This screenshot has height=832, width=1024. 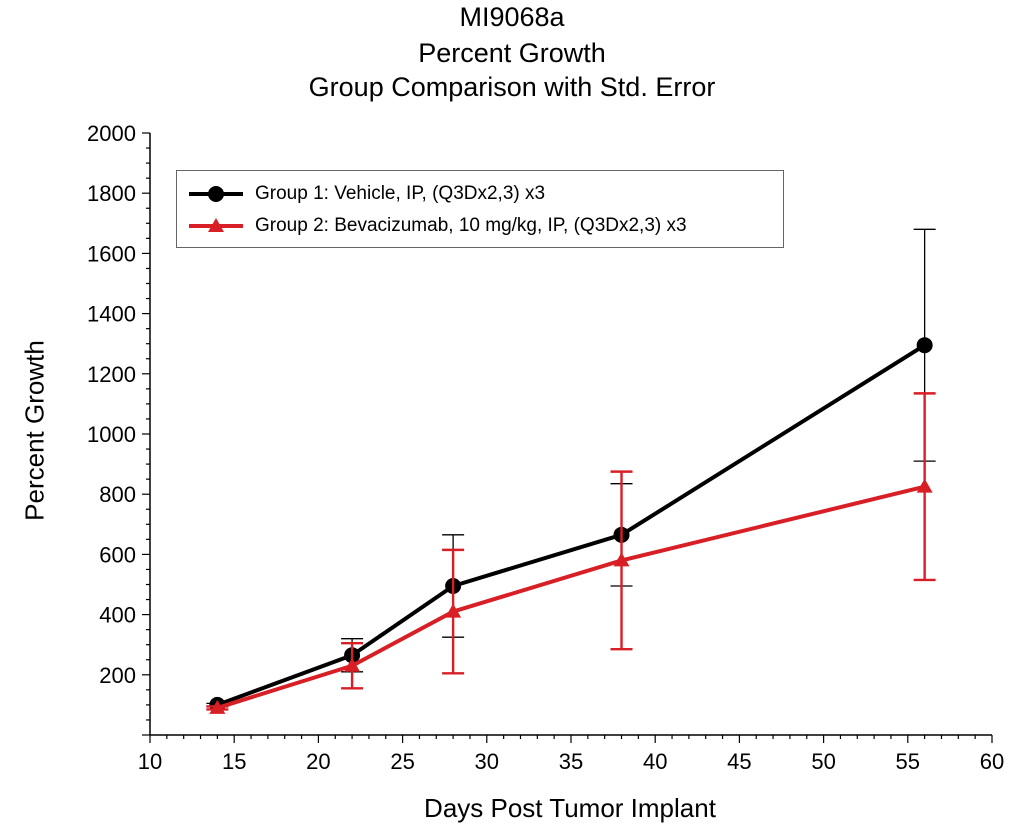 I want to click on x-tick-label: 25, so click(x=402, y=761).